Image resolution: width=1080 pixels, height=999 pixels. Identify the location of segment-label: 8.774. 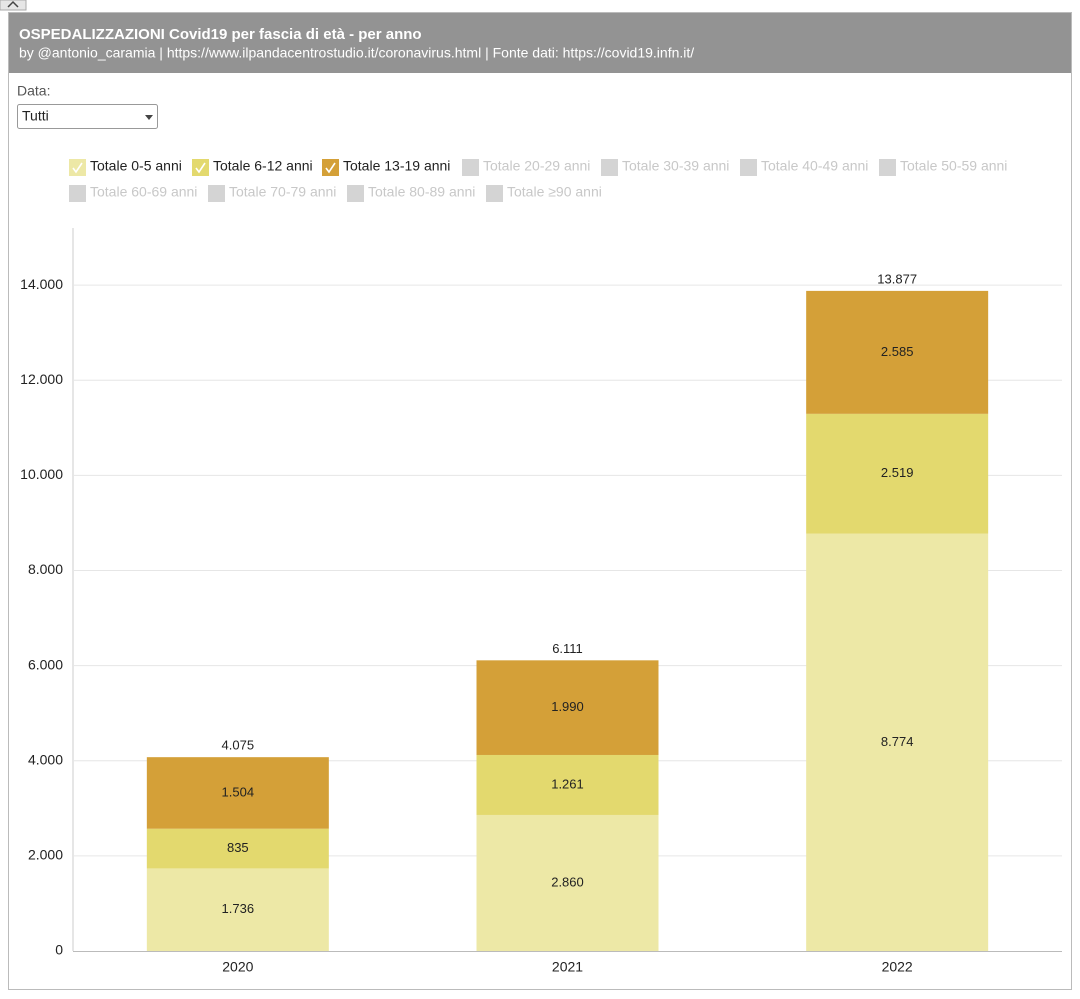
(897, 741).